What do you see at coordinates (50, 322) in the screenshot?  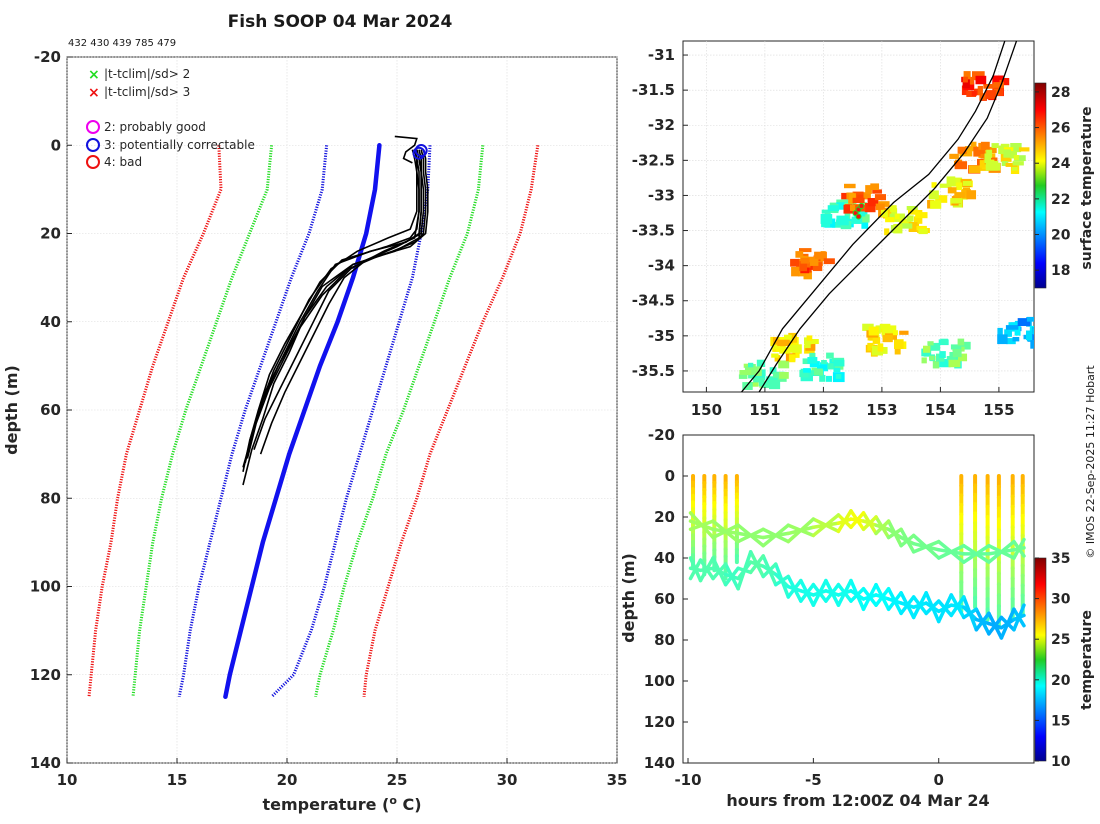 I see `profile-ytick-label: 40` at bounding box center [50, 322].